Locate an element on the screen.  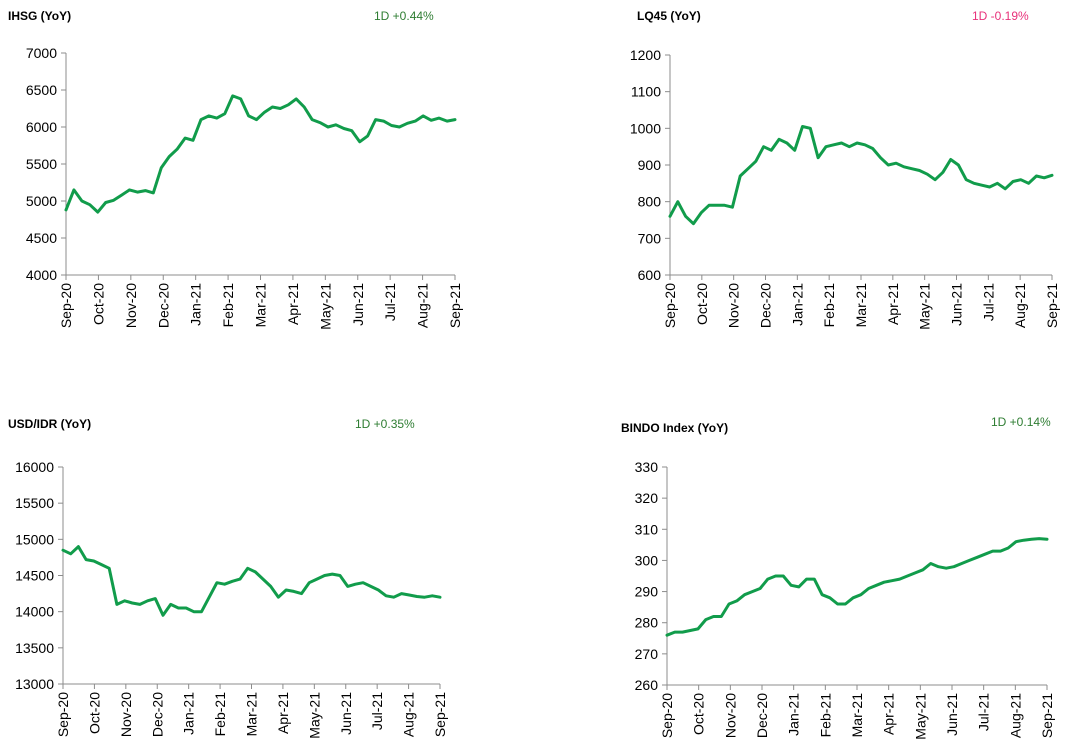
chart-title: USD/IDR (YoY) is located at coordinates (49, 424).